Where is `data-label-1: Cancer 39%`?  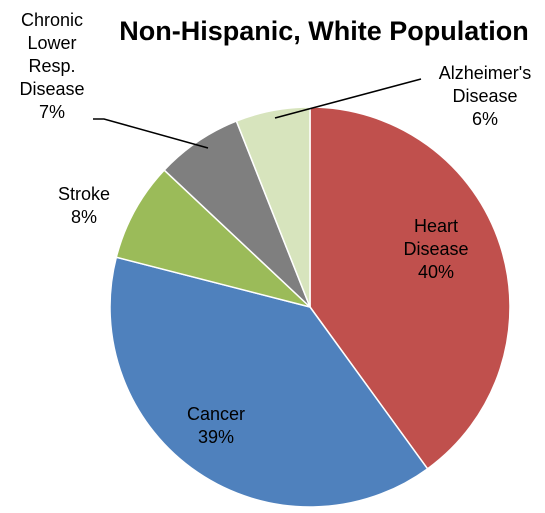 data-label-1: Cancer 39% is located at coordinates (216, 425).